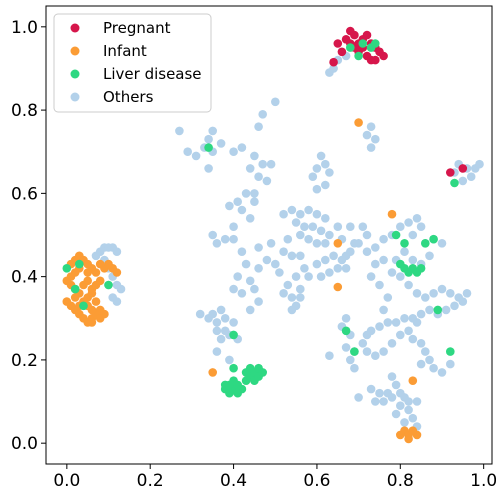 The image size is (496, 487). Describe the element at coordinates (24, 278) in the screenshot. I see `y-tick-label: 0.4` at that location.